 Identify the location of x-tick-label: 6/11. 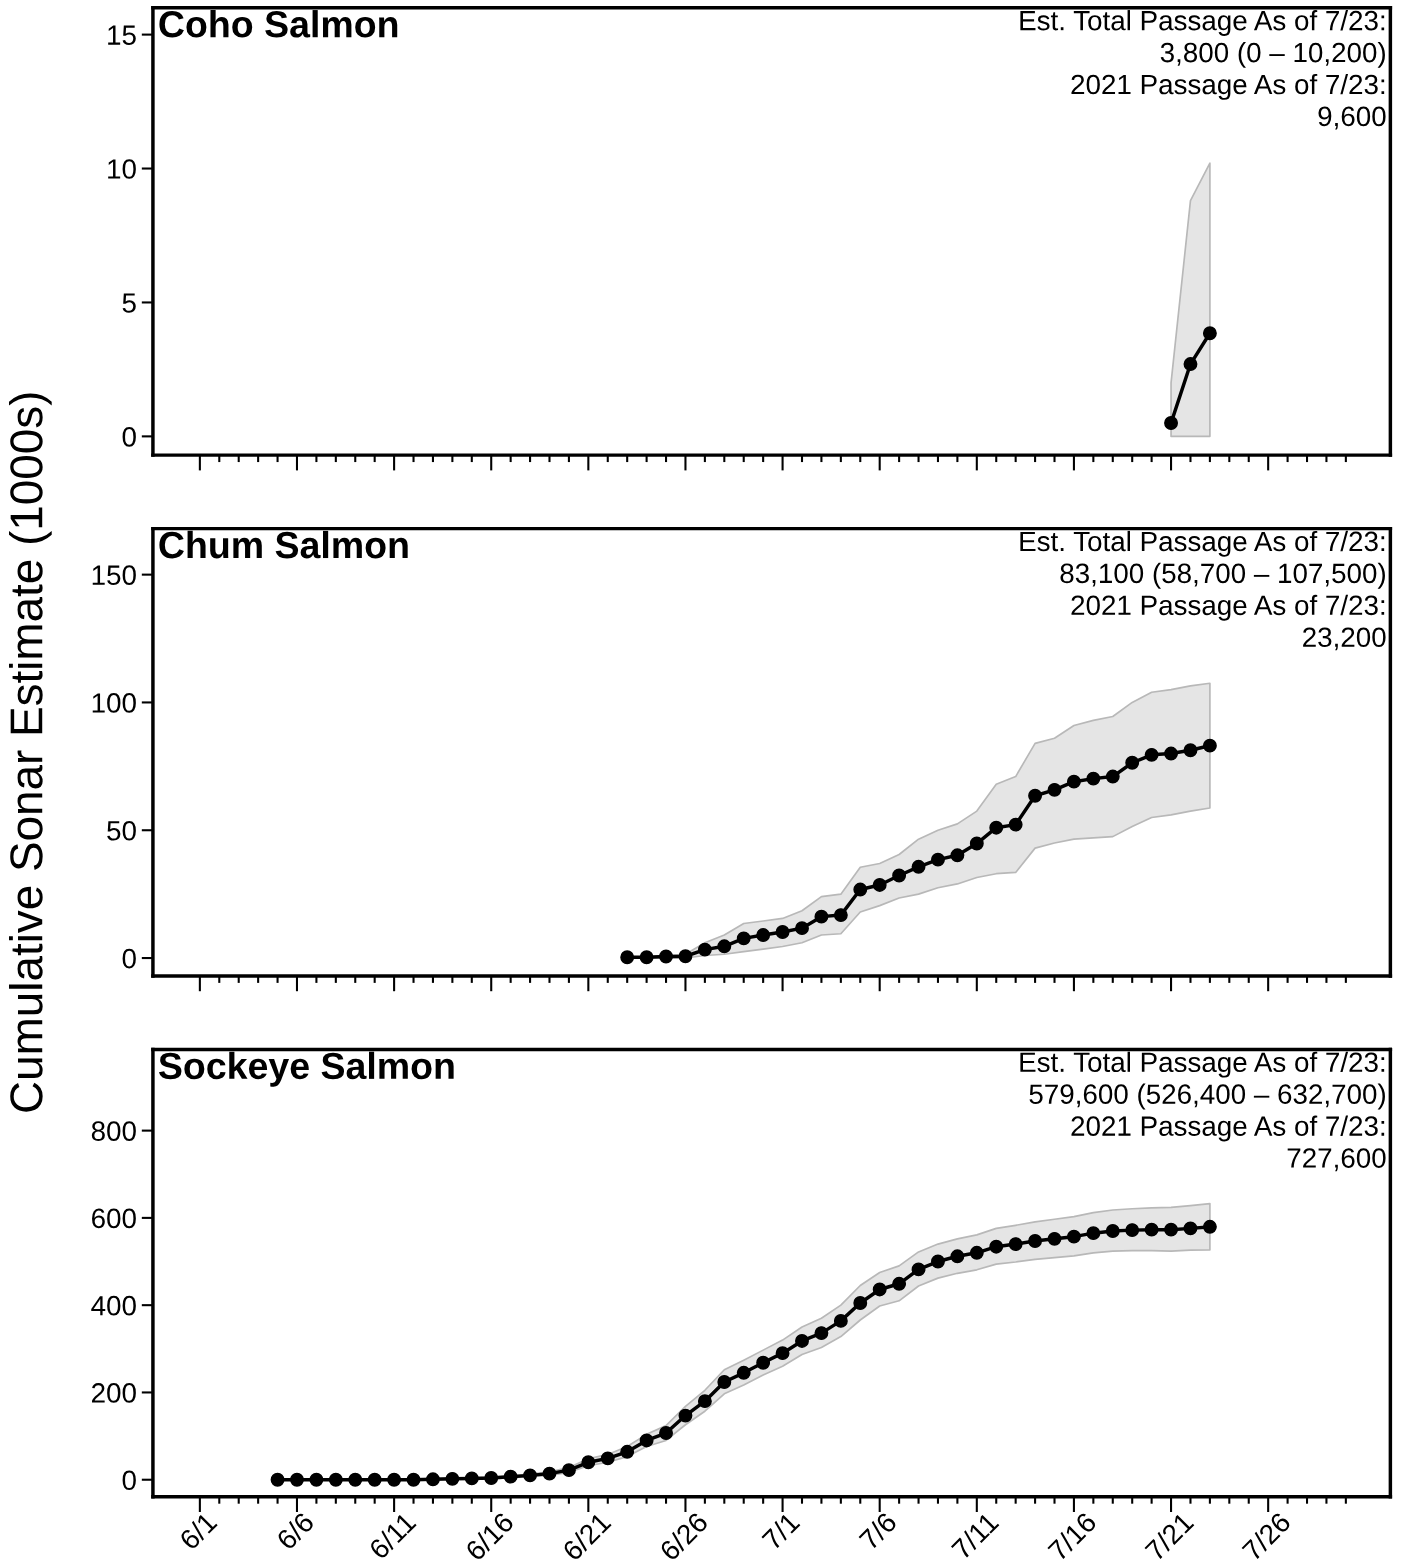
(392, 1535).